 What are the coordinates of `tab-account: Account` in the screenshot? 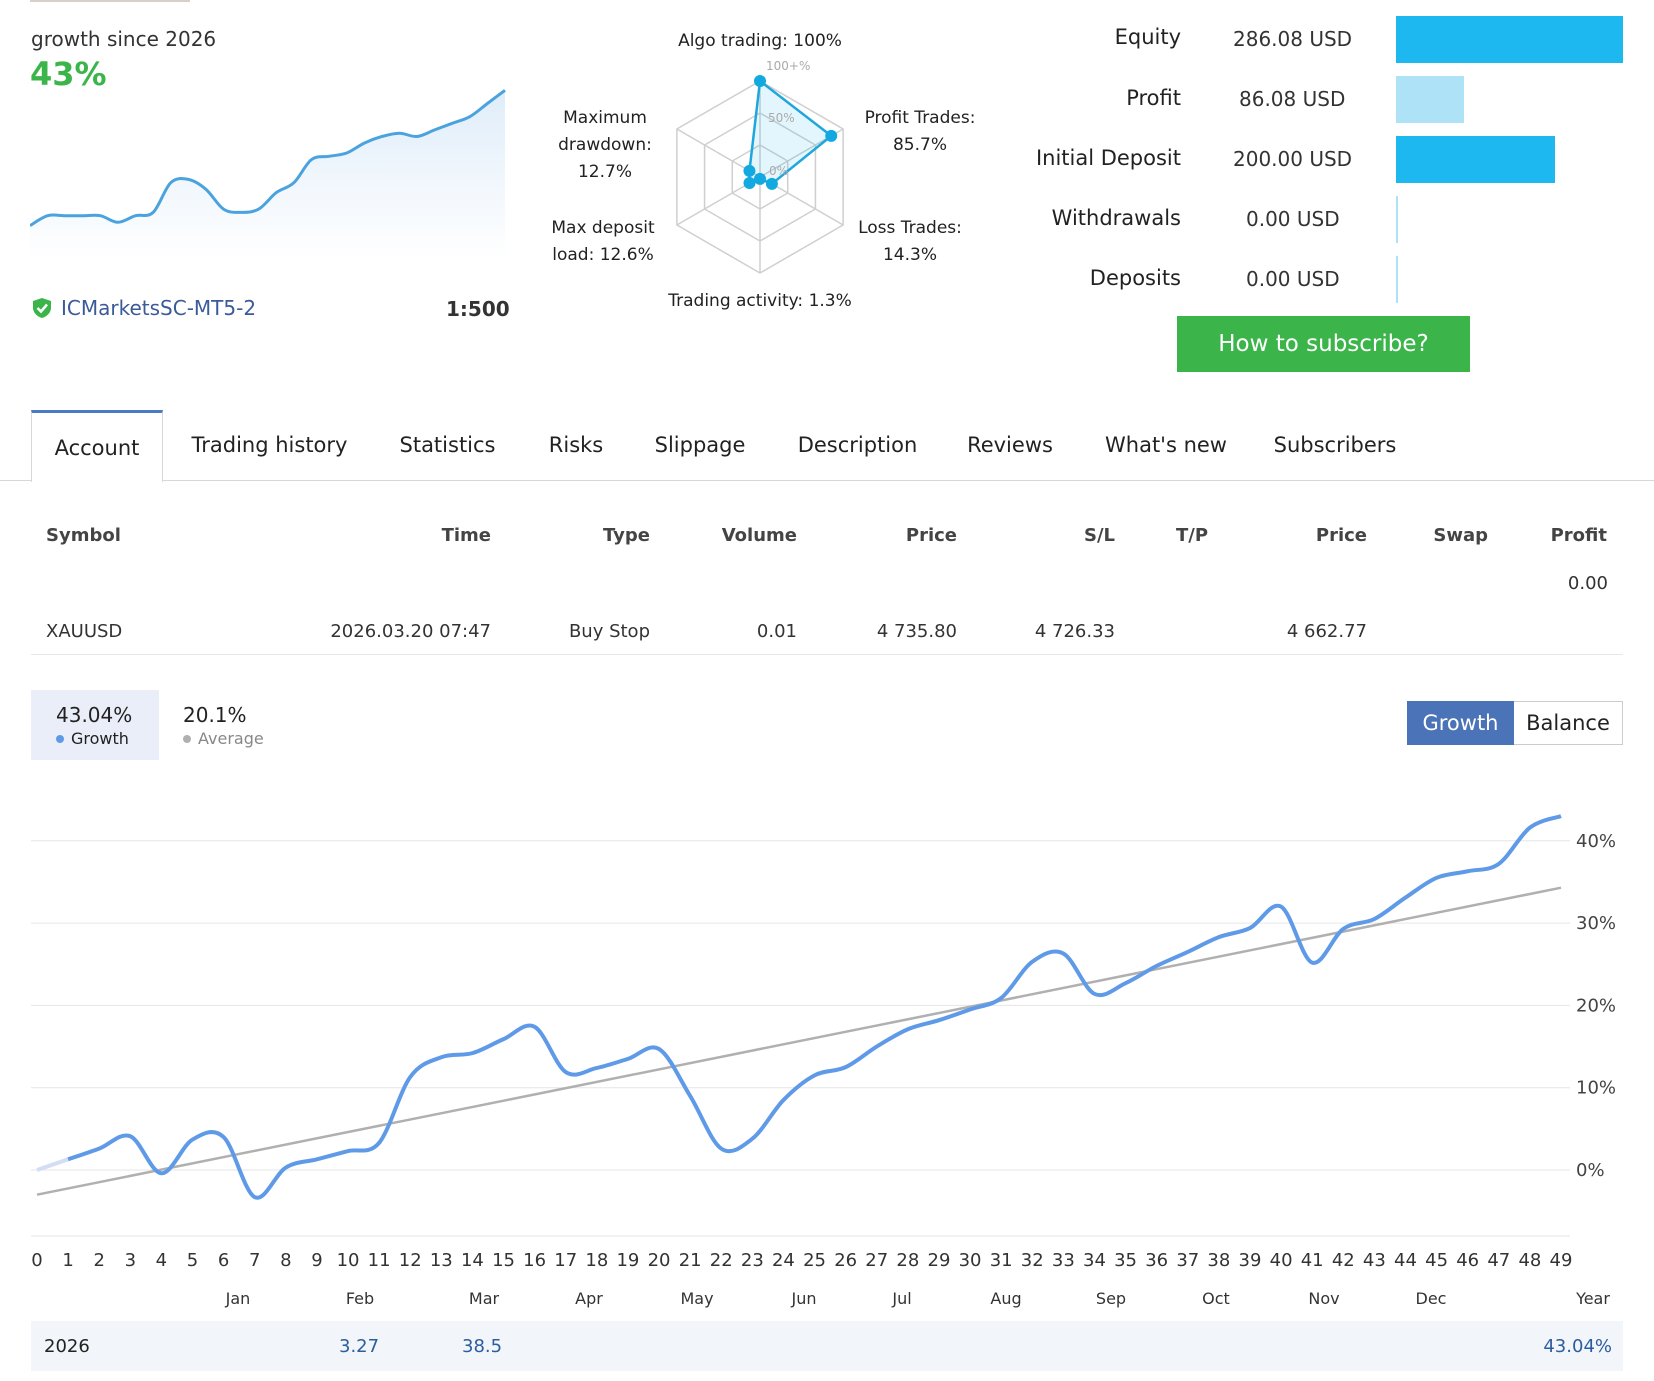 It's located at (97, 446).